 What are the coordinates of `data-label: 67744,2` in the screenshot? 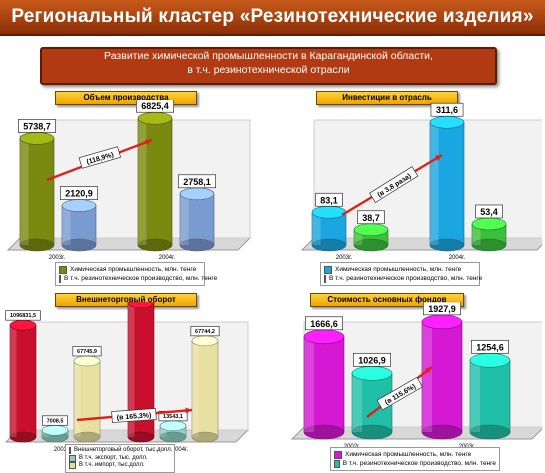 It's located at (205, 332).